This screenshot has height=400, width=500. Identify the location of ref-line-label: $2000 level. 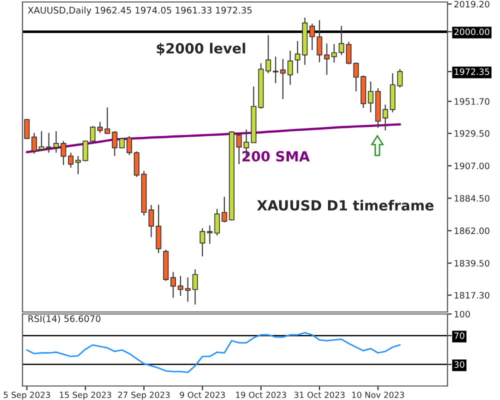
(201, 49).